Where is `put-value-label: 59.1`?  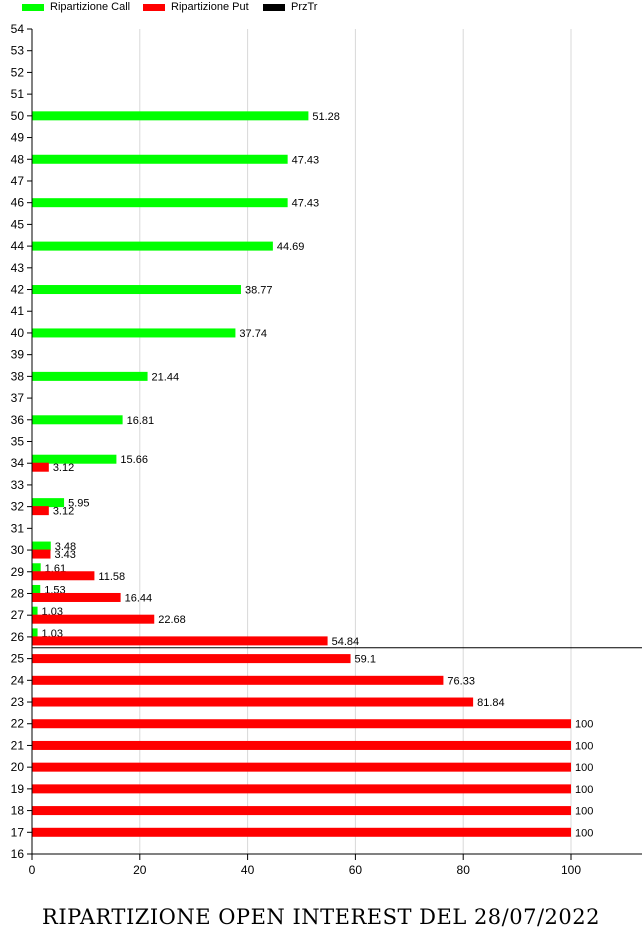 put-value-label: 59.1 is located at coordinates (365, 660).